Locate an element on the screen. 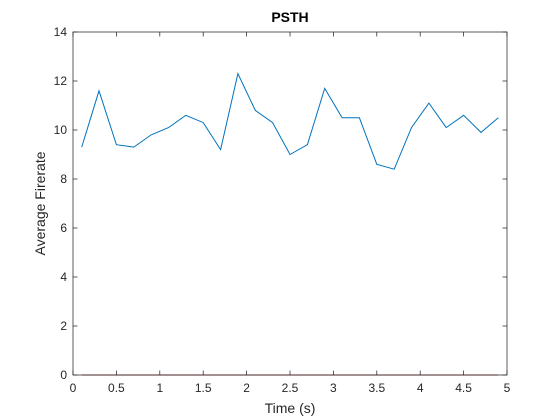 The width and height of the screenshot is (560, 420). y-tick-label: 10 is located at coordinates (61, 130).